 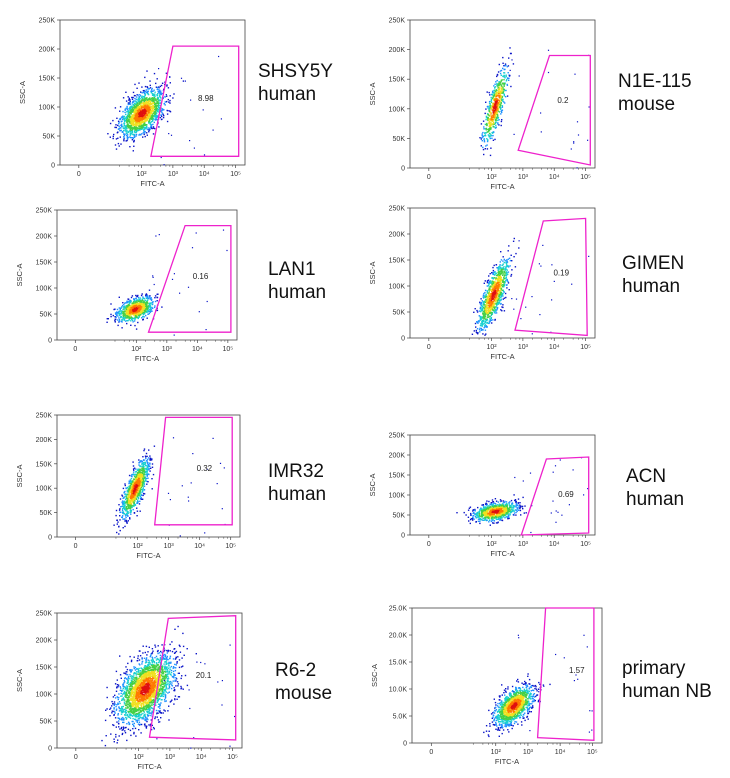 I want to click on plot-frame, so click(x=147, y=275).